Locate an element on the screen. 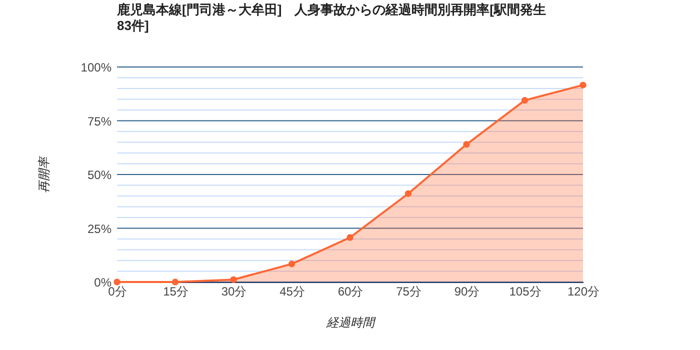 Image resolution: width=700 pixels, height=350 pixels. y-tick-label: 50% is located at coordinates (99, 175).